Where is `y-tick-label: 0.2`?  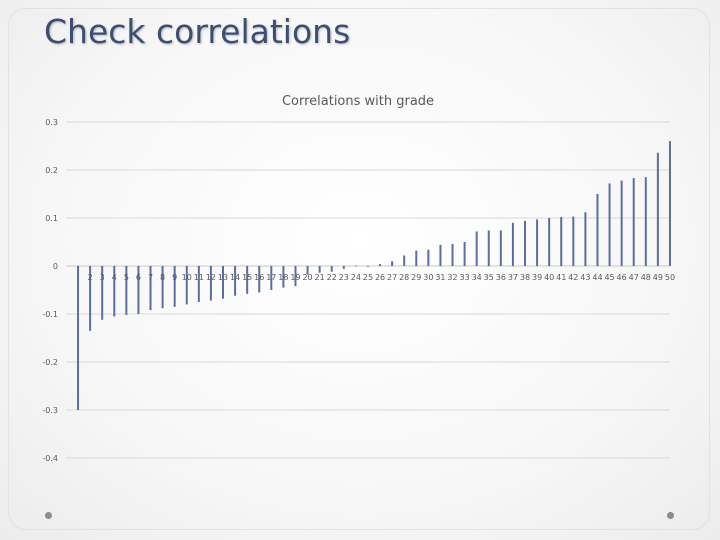 y-tick-label: 0.2 is located at coordinates (51, 170).